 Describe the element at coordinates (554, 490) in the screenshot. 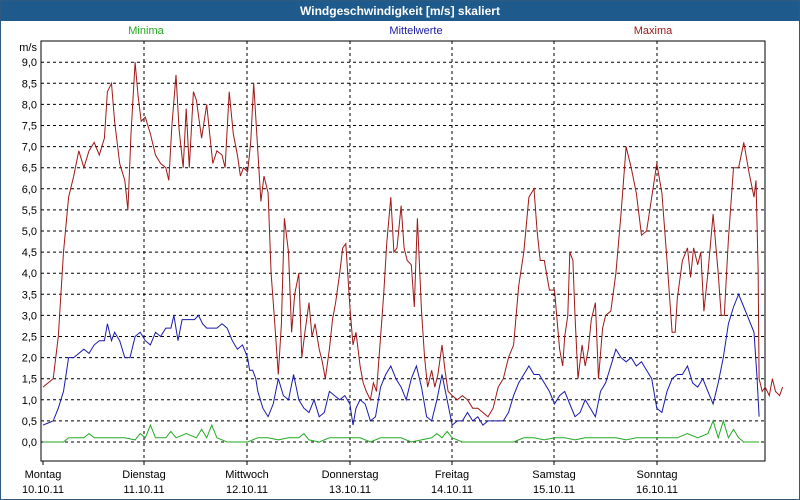

I see `x-tick-date: 15.10.11` at that location.